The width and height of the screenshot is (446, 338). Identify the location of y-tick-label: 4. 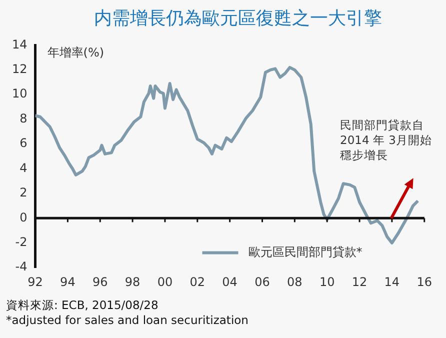
(24, 167).